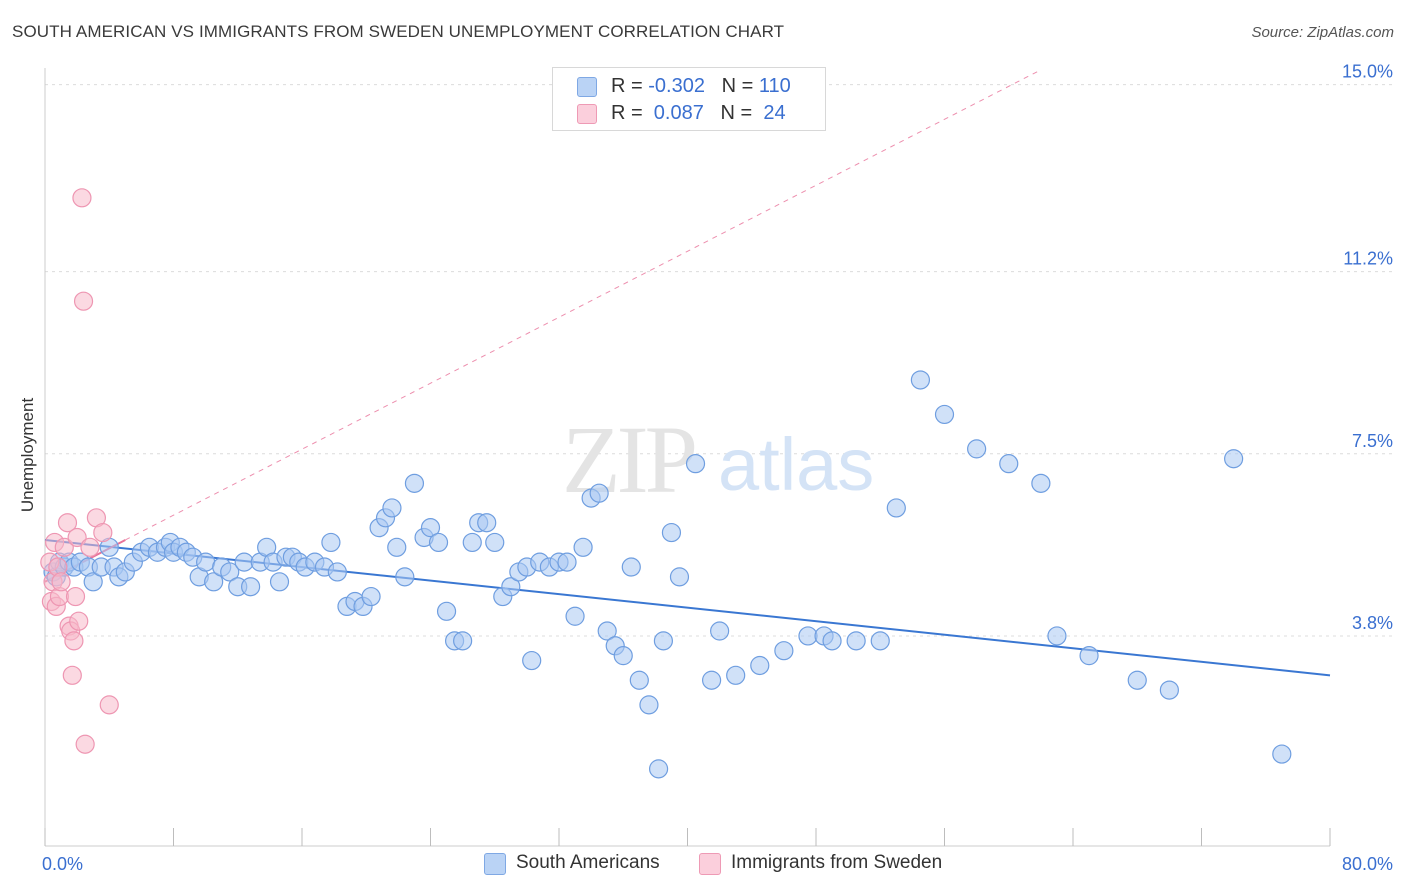 This screenshot has width=1406, height=892. Describe the element at coordinates (1367, 864) in the screenshot. I see `x-tick-label: 80.0%` at that location.